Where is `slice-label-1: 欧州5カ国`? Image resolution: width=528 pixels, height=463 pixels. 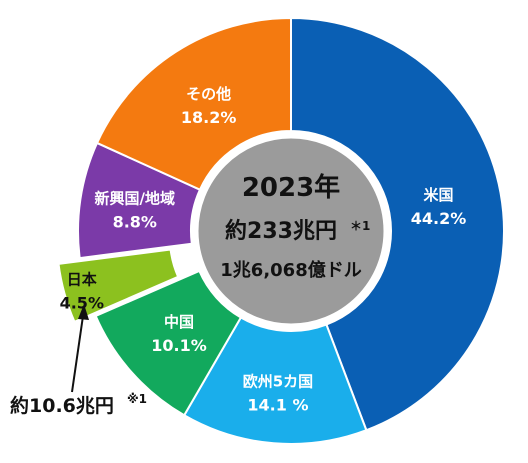
slice-label-1: 欧州5カ国 is located at coordinates (278, 381).